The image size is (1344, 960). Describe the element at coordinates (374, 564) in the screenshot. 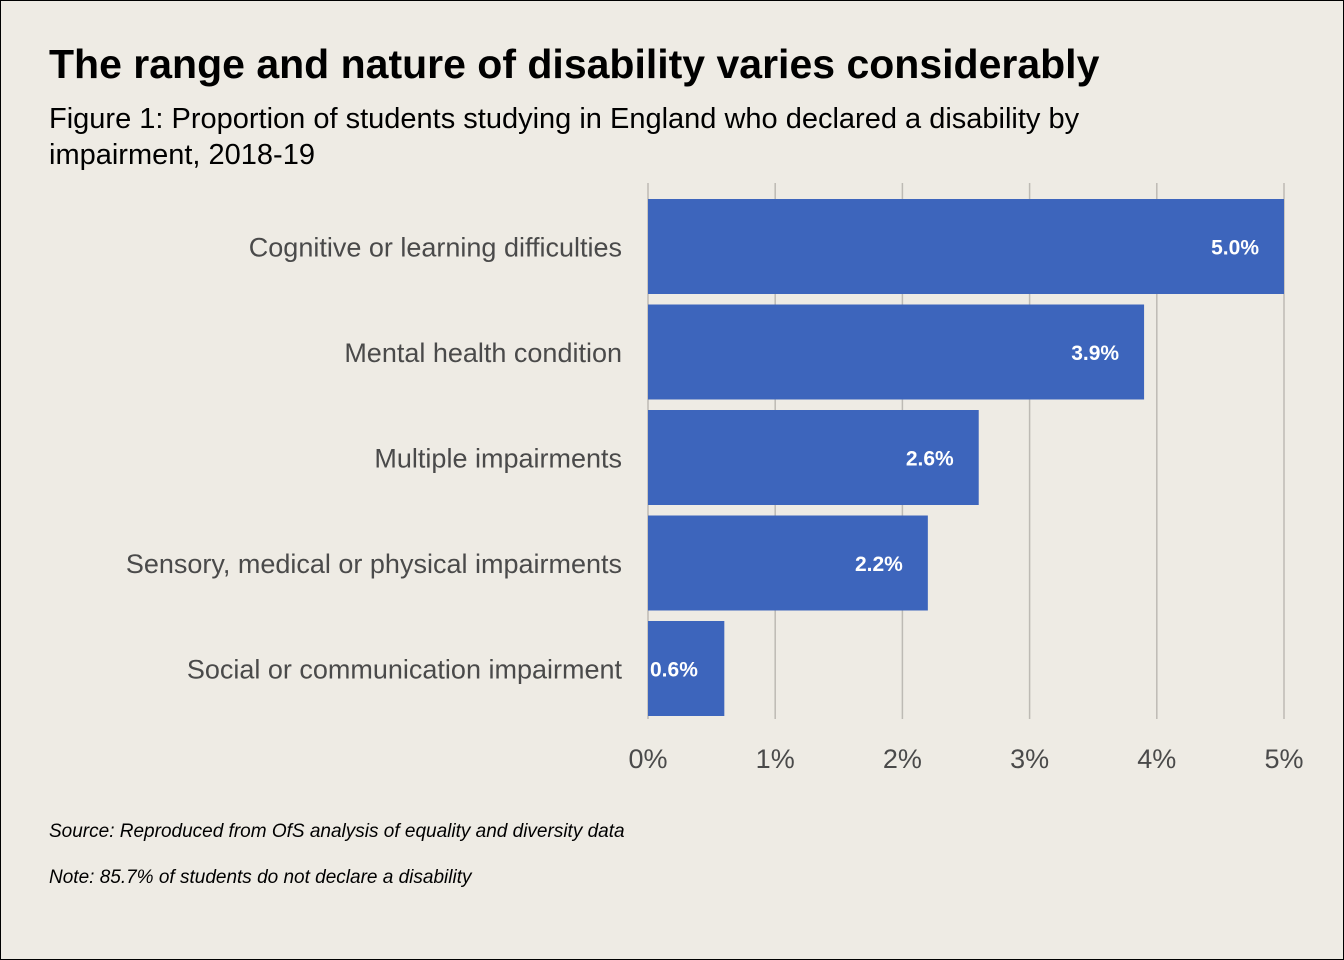

I see `category-label-3: Sensory, medical or physical impairments` at that location.